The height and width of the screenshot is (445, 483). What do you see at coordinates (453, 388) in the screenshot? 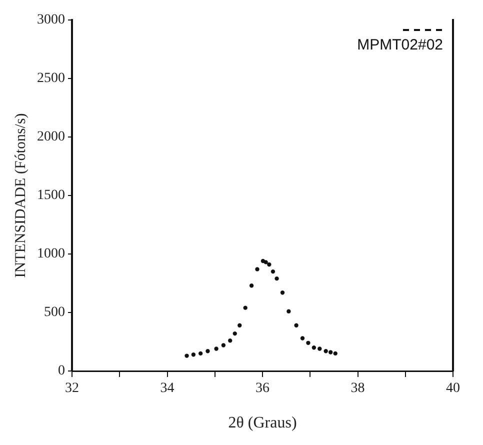
I see `x-tick-label: 40` at bounding box center [453, 388].